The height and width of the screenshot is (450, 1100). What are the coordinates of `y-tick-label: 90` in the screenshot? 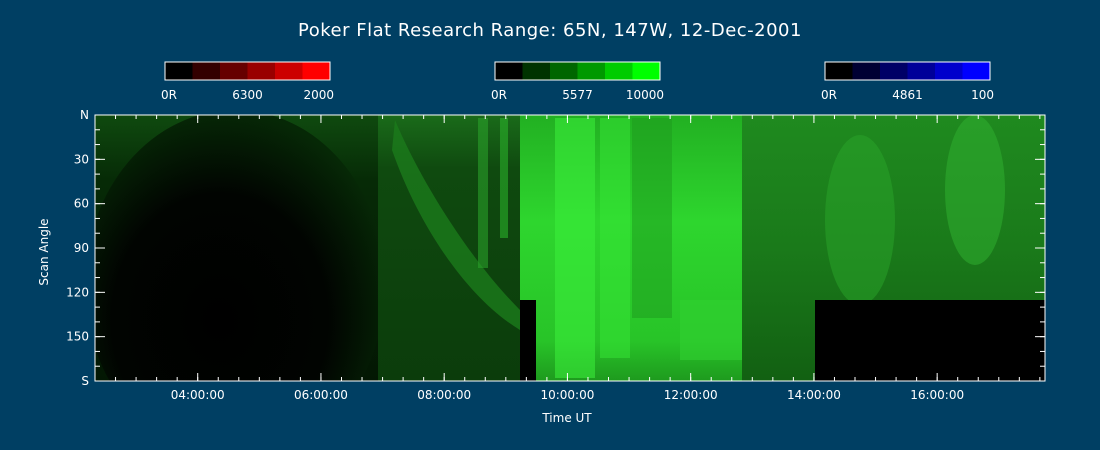 It's located at (81, 248).